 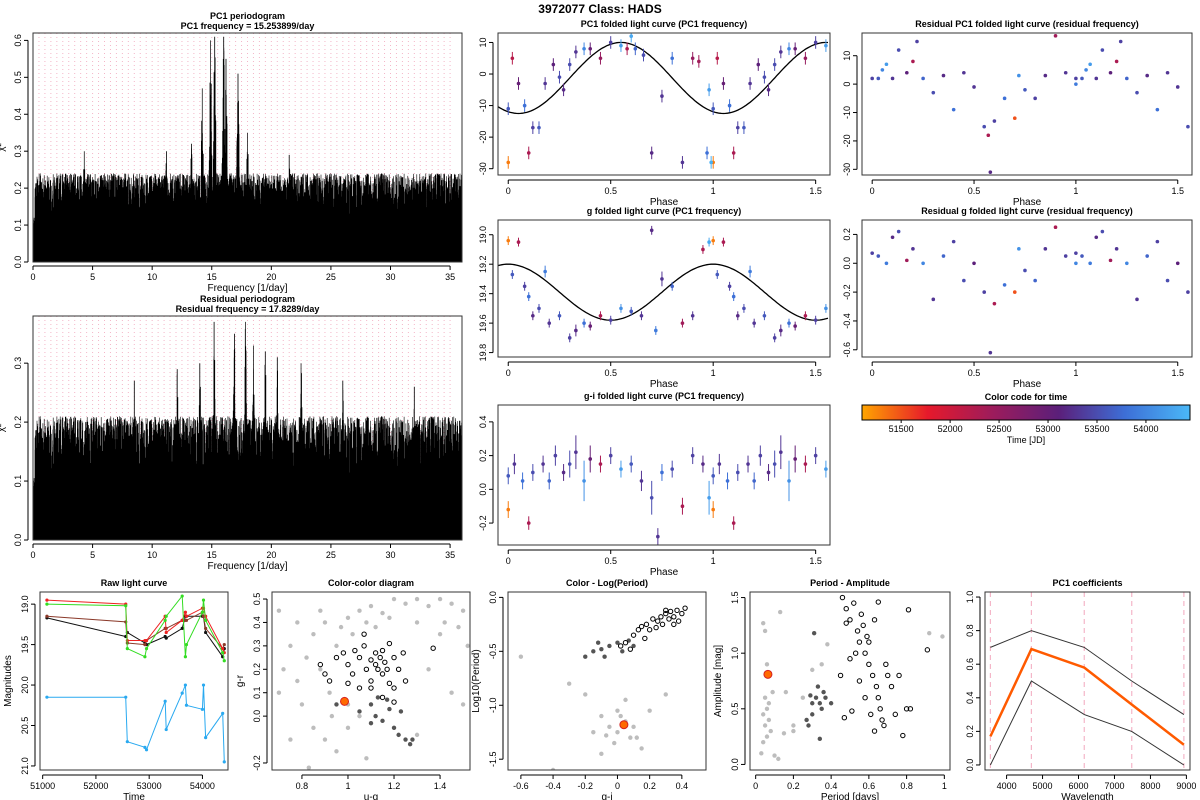 I want to click on y-axis-label: Log10(Period), so click(x=476, y=680).